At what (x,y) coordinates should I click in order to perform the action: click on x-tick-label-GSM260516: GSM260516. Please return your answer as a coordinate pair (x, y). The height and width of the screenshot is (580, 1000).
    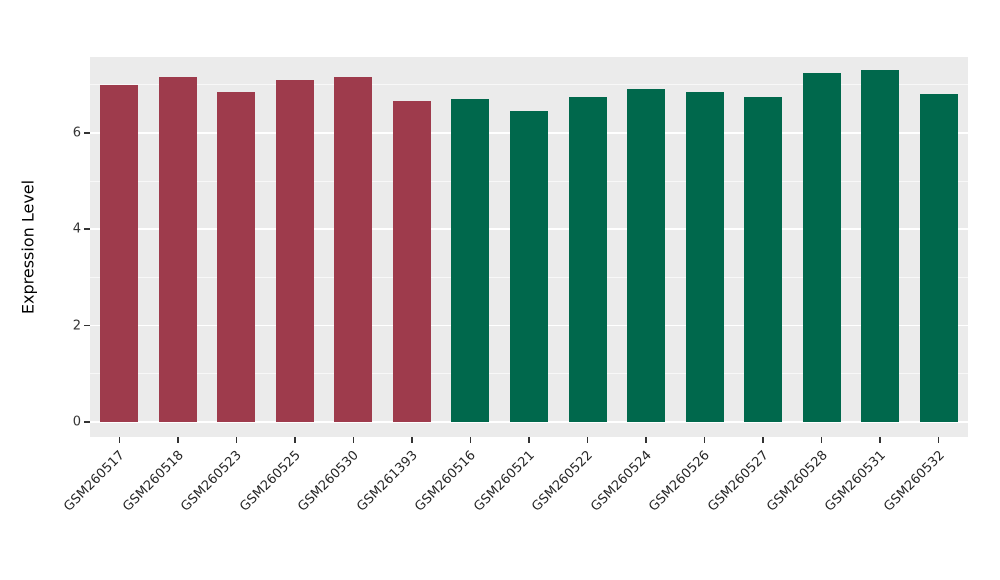
    Looking at the image, I should click on (446, 481).